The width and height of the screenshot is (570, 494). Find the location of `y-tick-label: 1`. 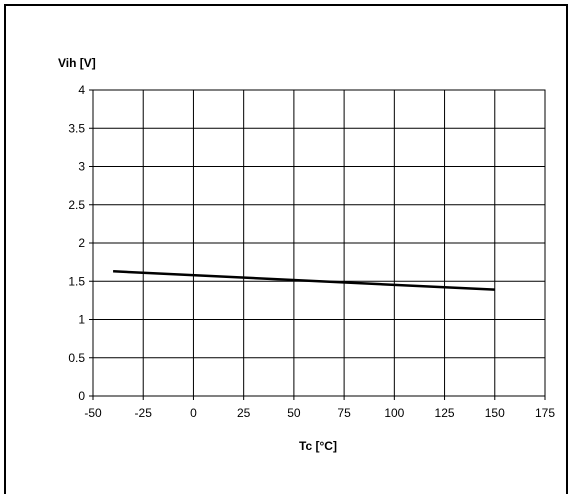

y-tick-label: 1 is located at coordinates (81, 320).